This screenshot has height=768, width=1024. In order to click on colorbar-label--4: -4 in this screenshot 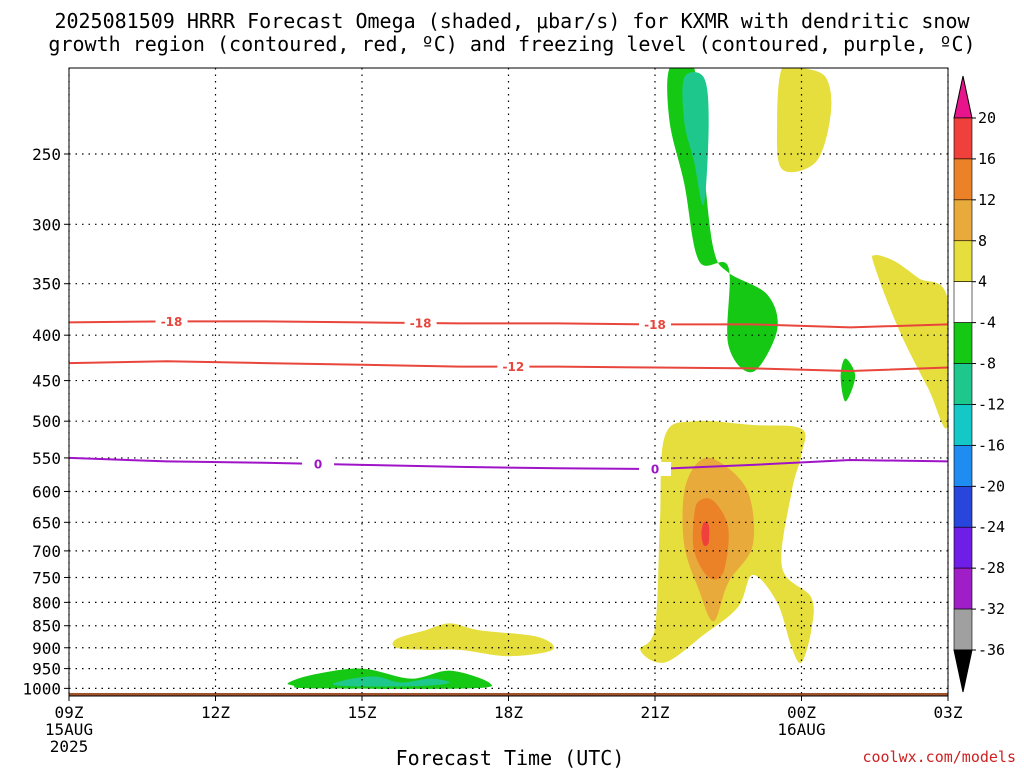, I will do `click(987, 323)`.